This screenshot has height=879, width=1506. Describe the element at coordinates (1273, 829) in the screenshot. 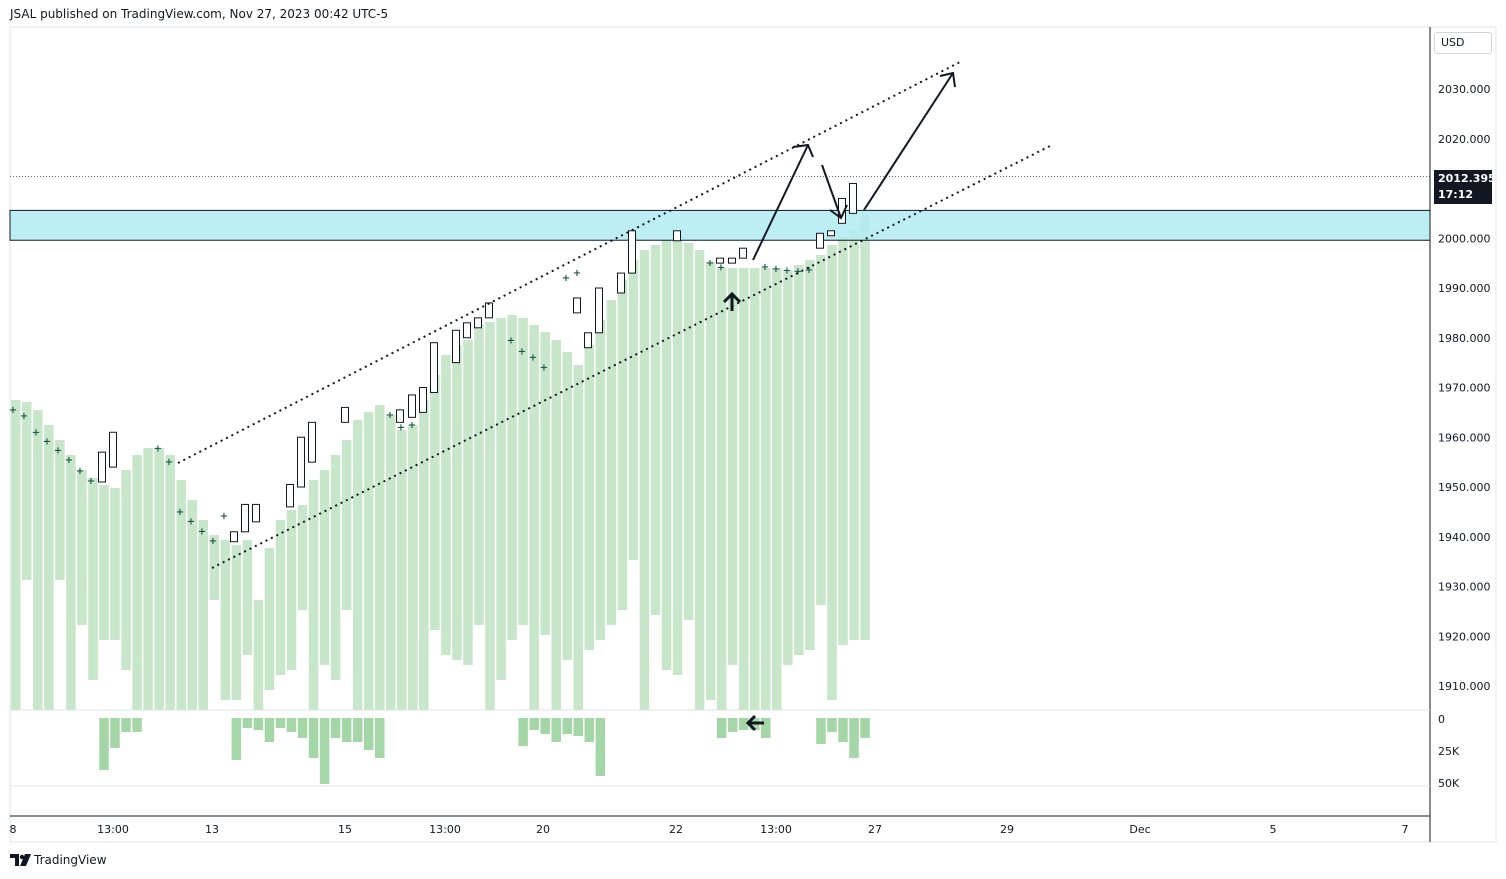

I see `time-tick-label: 5` at that location.